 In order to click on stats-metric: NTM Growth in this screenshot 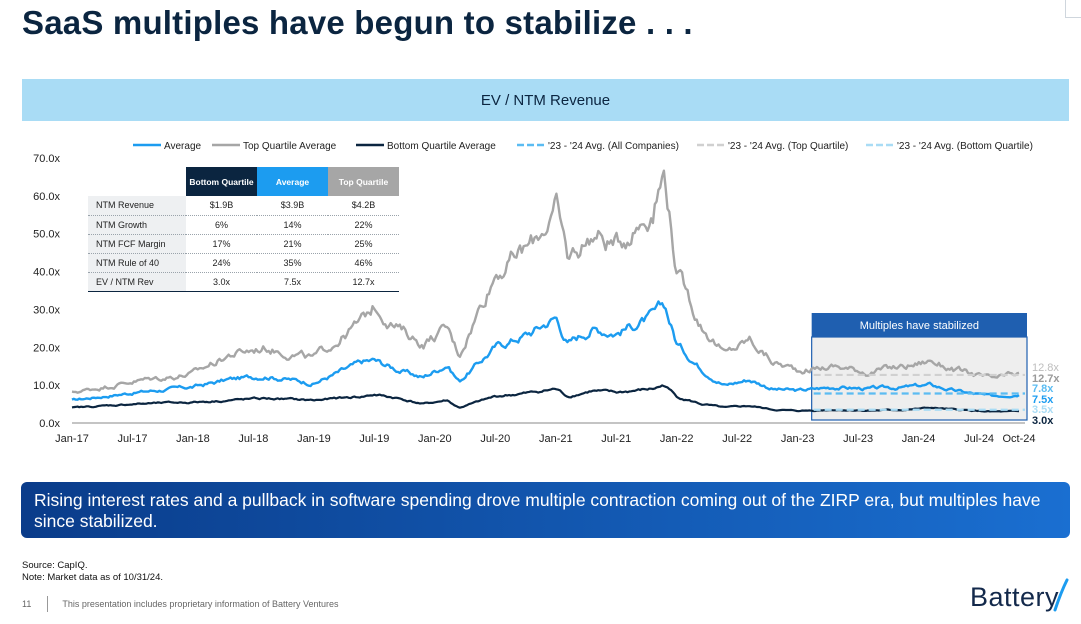, I will do `click(137, 225)`.